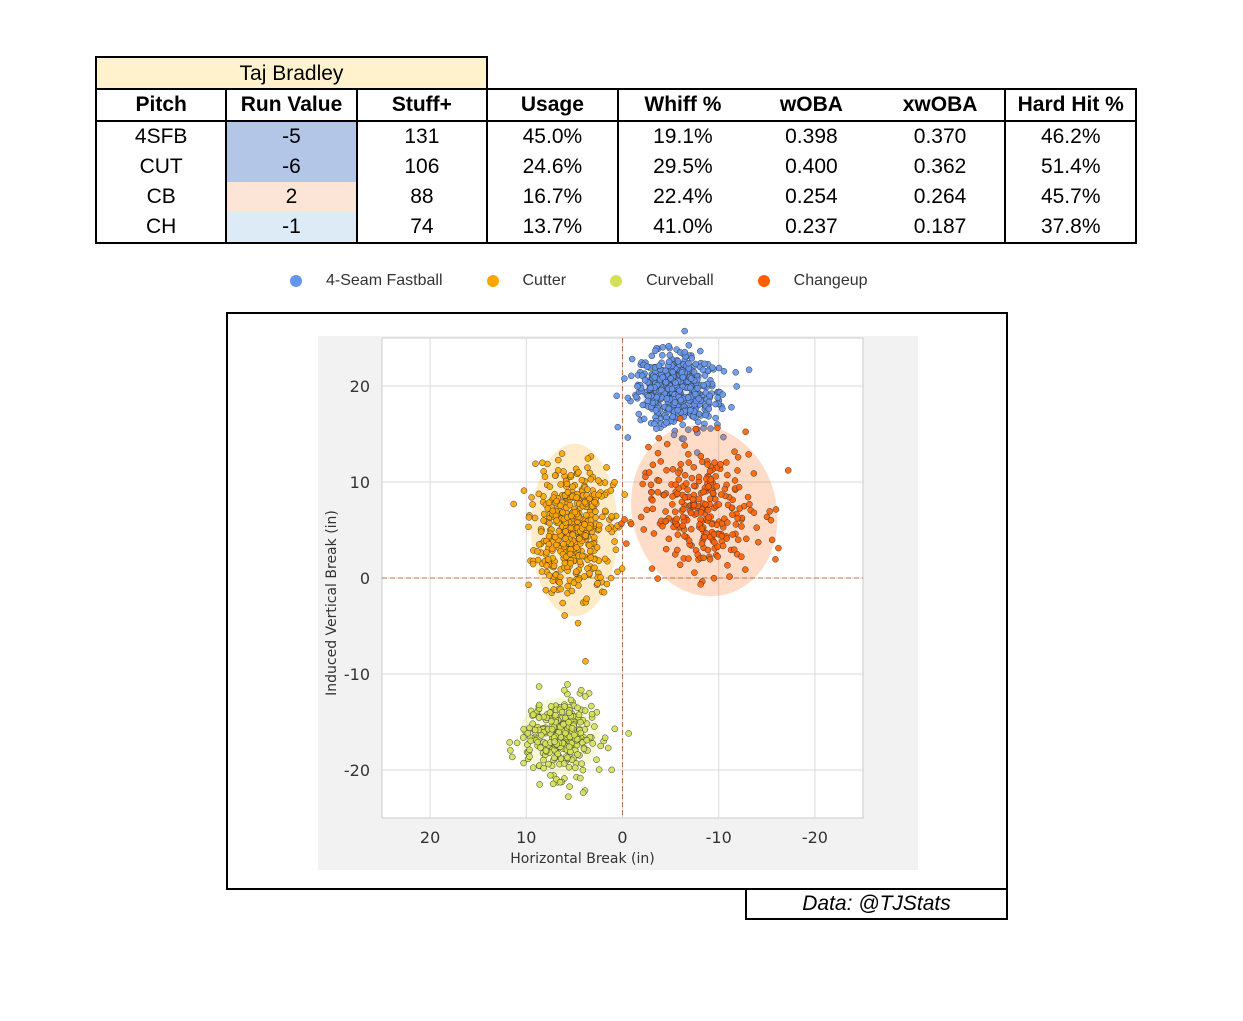 This screenshot has width=1243, height=1021. What do you see at coordinates (683, 391) in the screenshot?
I see `series-4-seam-fastball` at bounding box center [683, 391].